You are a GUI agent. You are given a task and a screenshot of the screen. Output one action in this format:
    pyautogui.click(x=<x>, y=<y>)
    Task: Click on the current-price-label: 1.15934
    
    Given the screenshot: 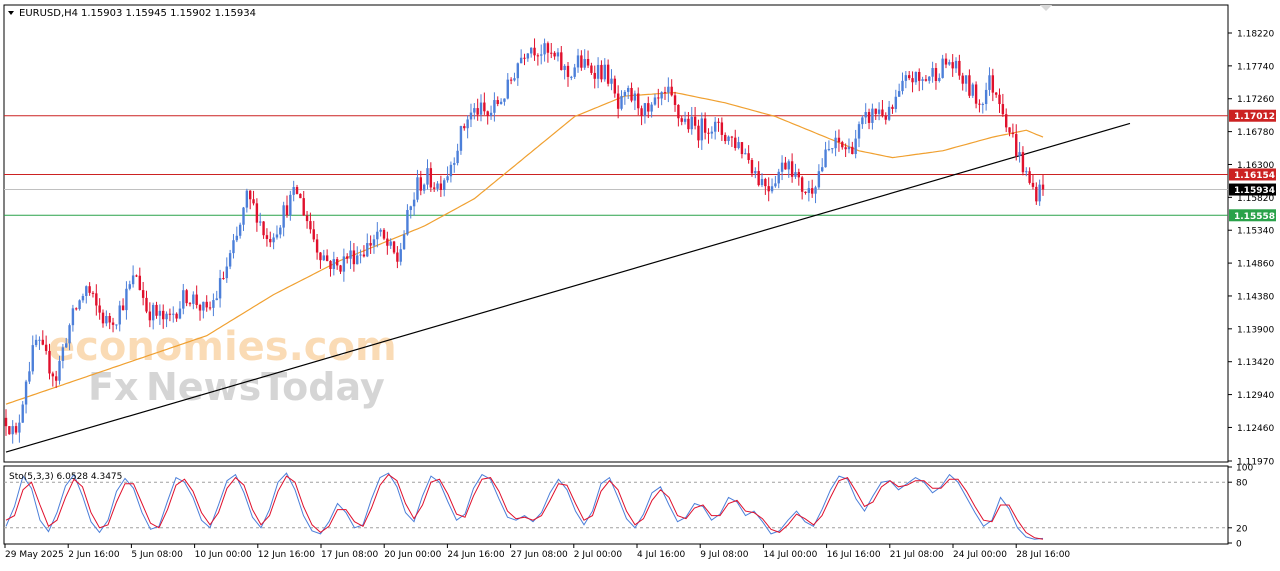 What is the action you would take?
    pyautogui.click(x=1254, y=191)
    